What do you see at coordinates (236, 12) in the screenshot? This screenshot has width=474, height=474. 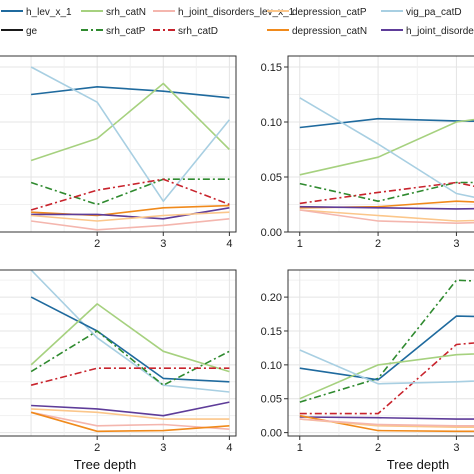 I see `legend-label: h_joint_disorders_lev_x_1` at bounding box center [236, 12].